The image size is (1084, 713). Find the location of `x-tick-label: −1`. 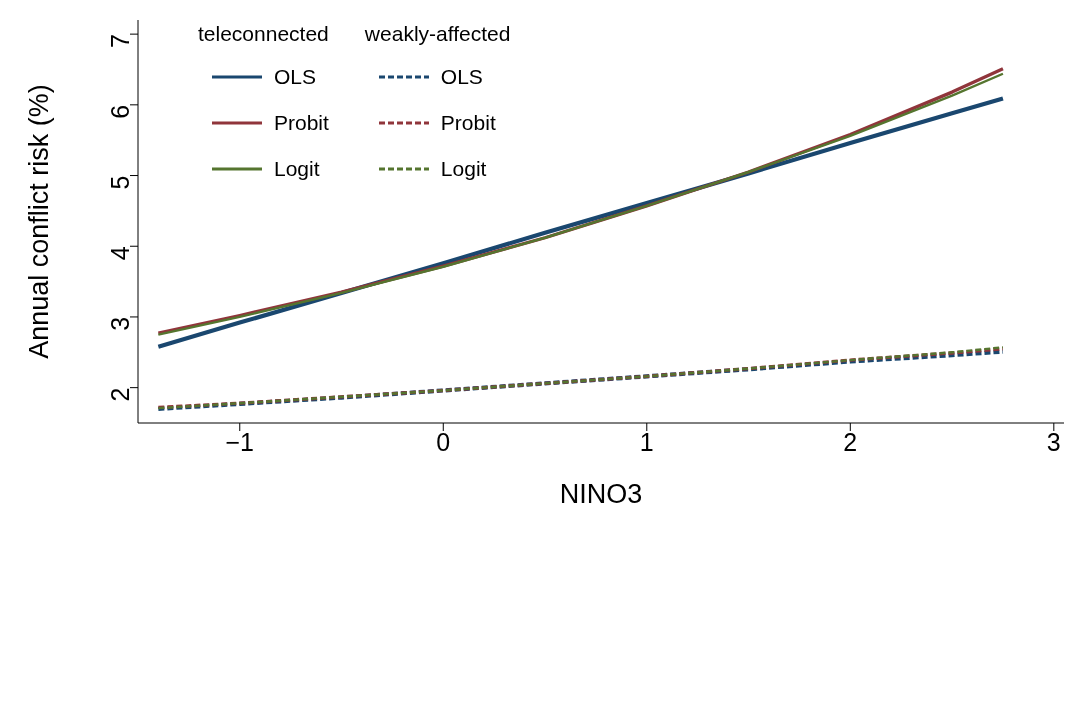

x-tick-label: −1 is located at coordinates (240, 441).